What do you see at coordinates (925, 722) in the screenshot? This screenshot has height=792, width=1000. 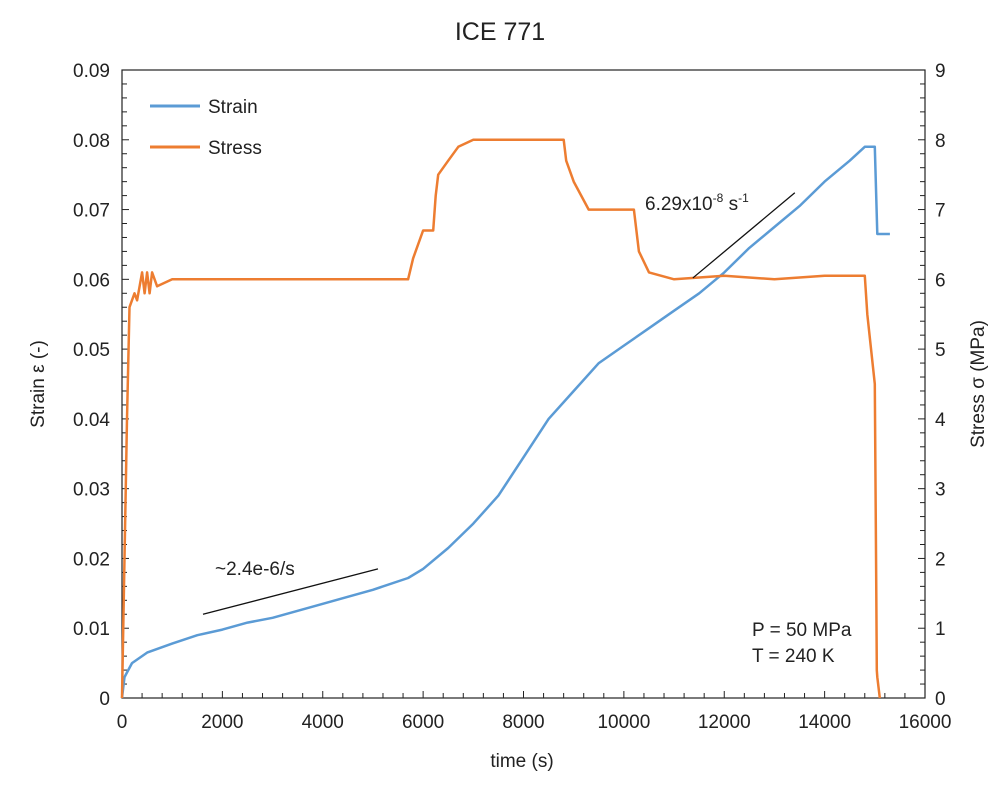 I see `x-tick-label: 16000` at bounding box center [925, 722].